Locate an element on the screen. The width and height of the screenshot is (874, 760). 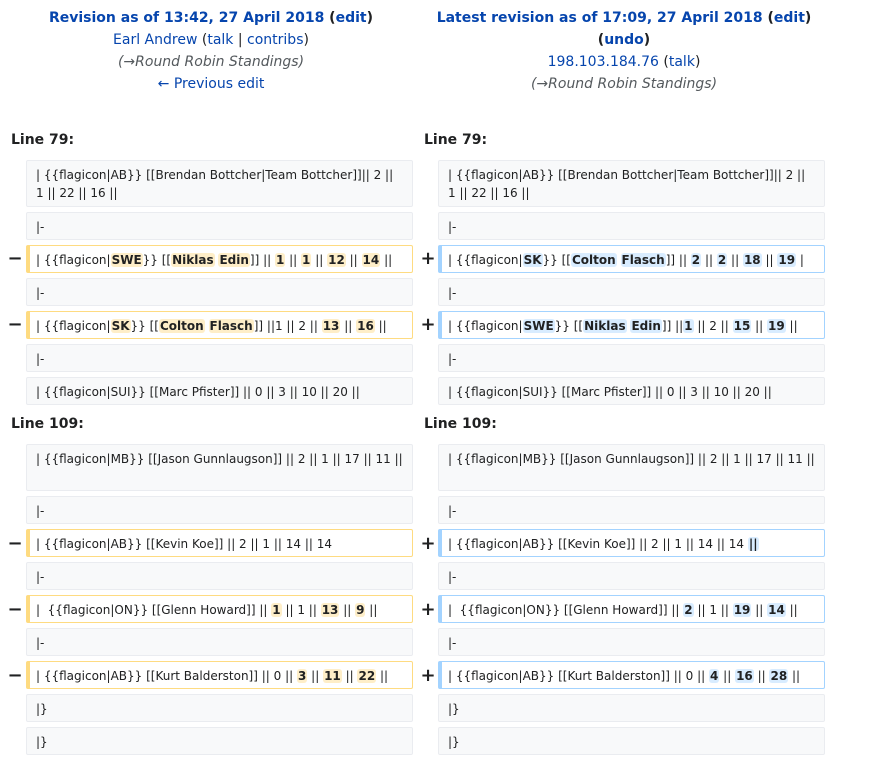
old-revision-user-line: Earl Andrew (talk | contribs) is located at coordinates (211, 40).